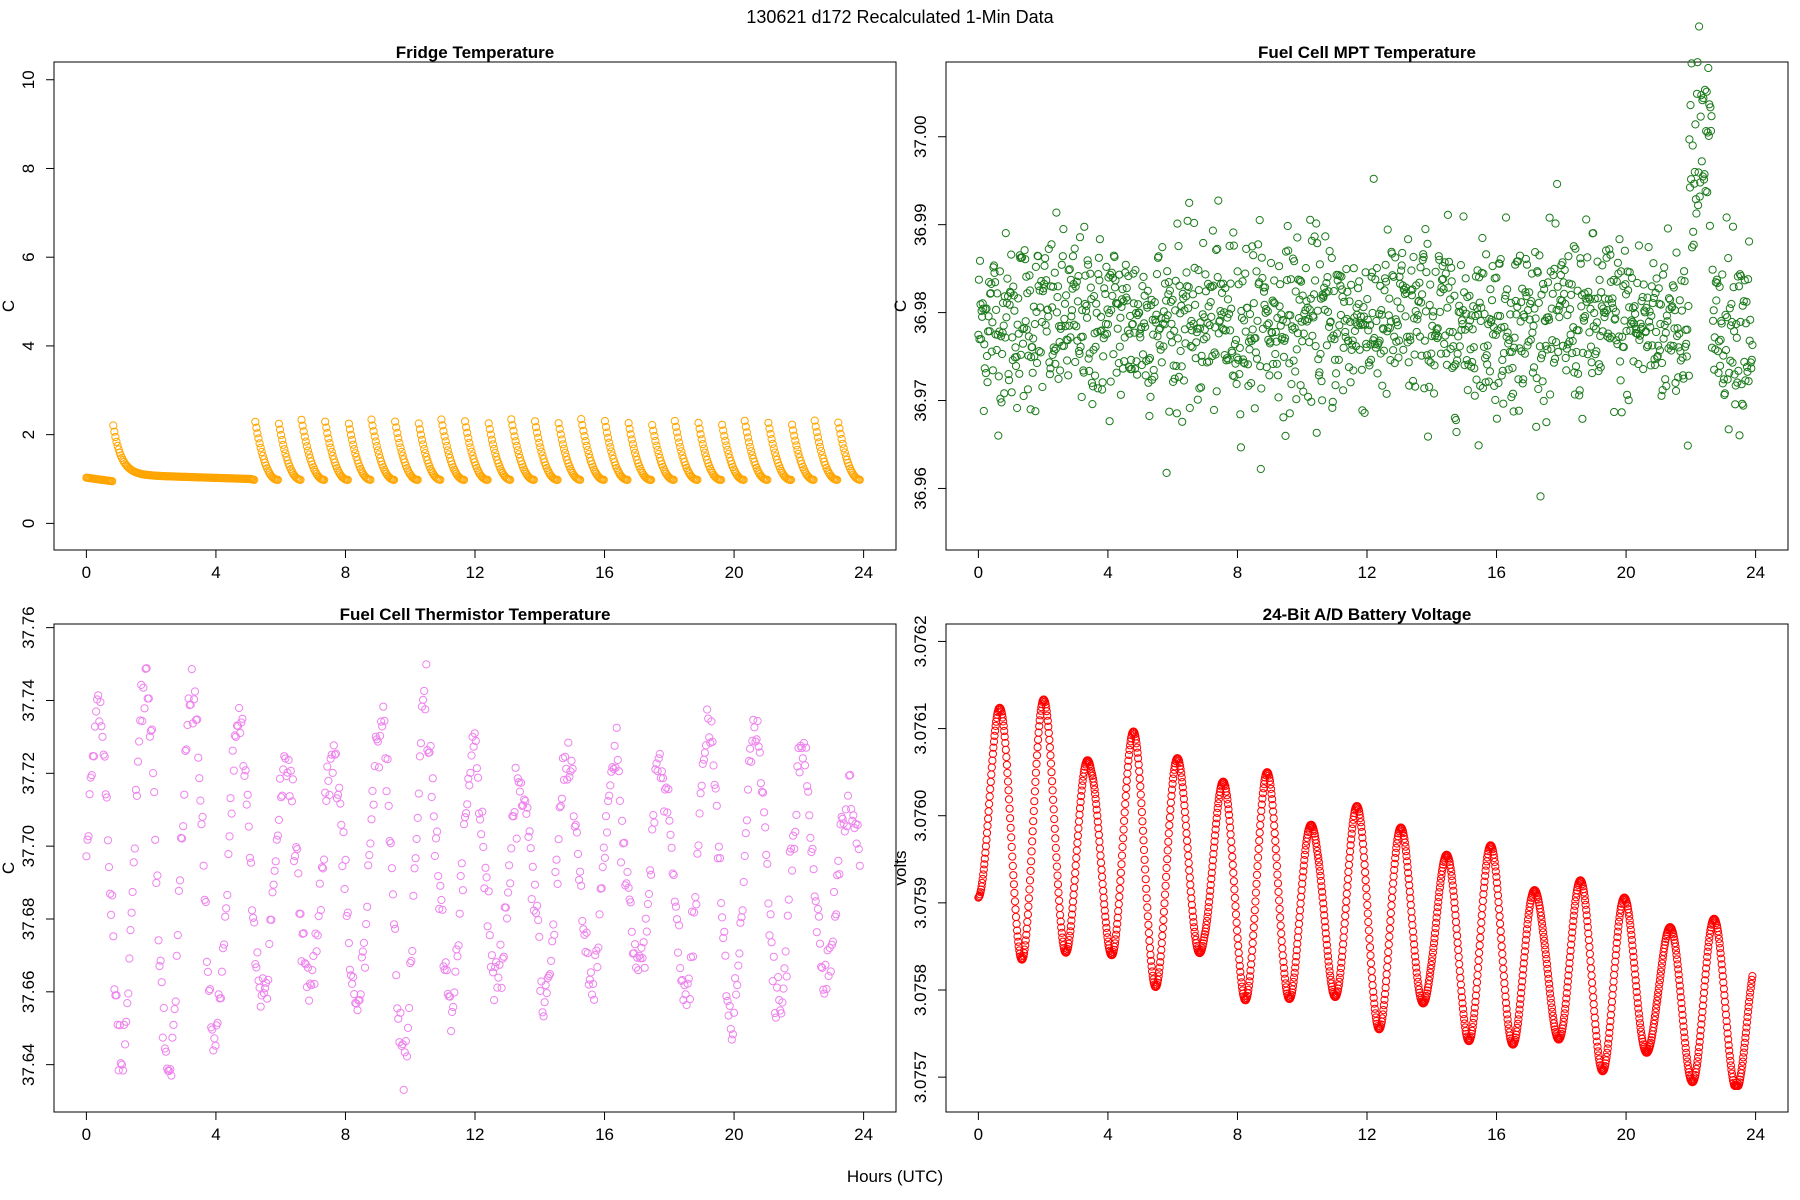 The image size is (1800, 1200). What do you see at coordinates (900, 17) in the screenshot?
I see `figure-title: 130621 d172 Recalculated 1-Min Data` at bounding box center [900, 17].